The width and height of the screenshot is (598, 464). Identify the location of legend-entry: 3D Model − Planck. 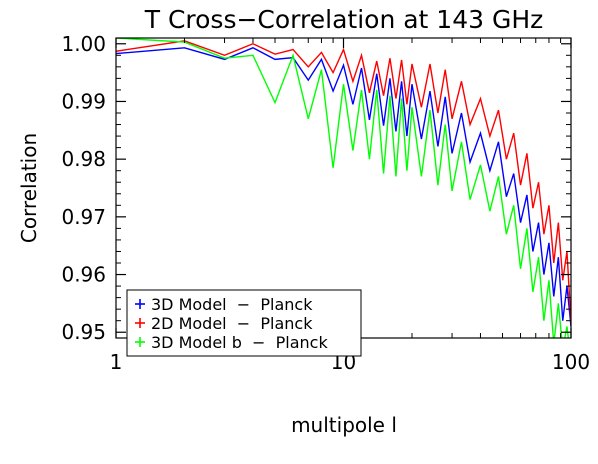
(232, 304).